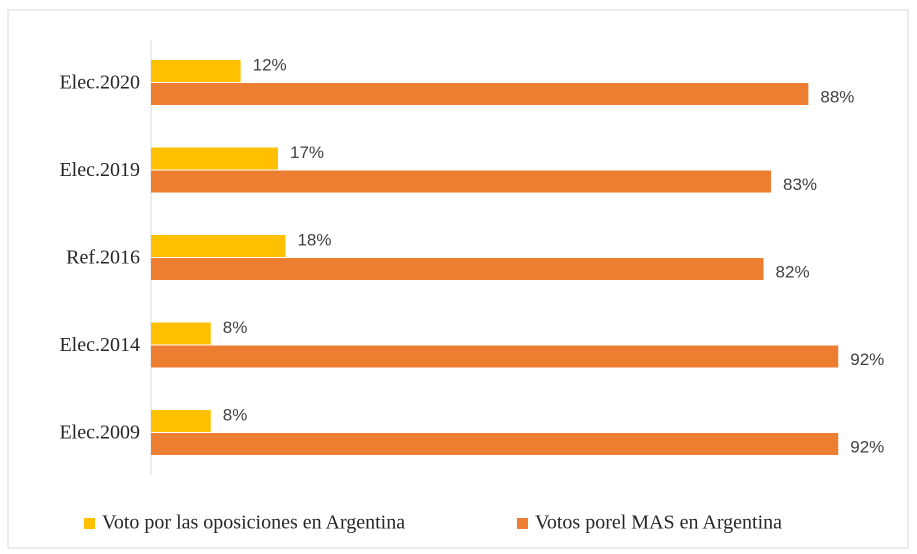 Image resolution: width=917 pixels, height=554 pixels. I want to click on data-label: 82%, so click(793, 271).